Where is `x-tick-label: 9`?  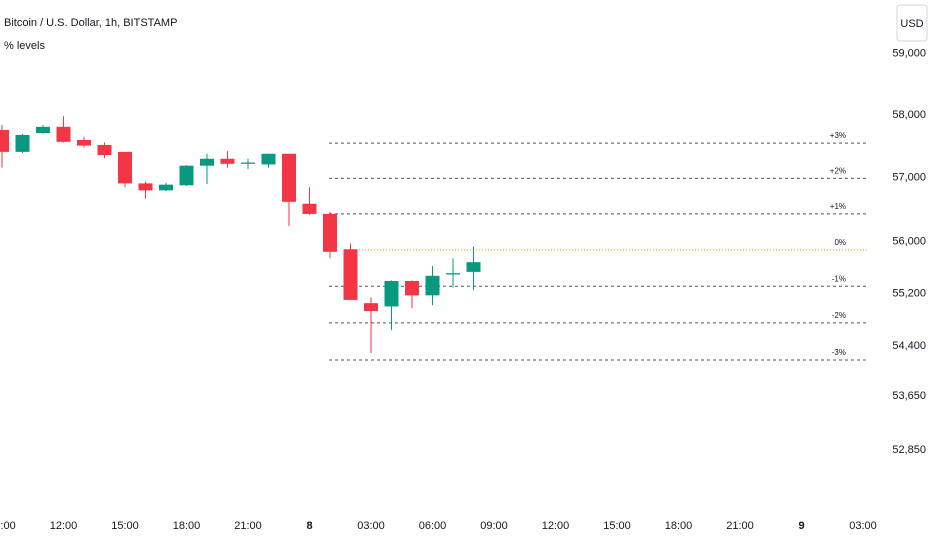 x-tick-label: 9 is located at coordinates (801, 526).